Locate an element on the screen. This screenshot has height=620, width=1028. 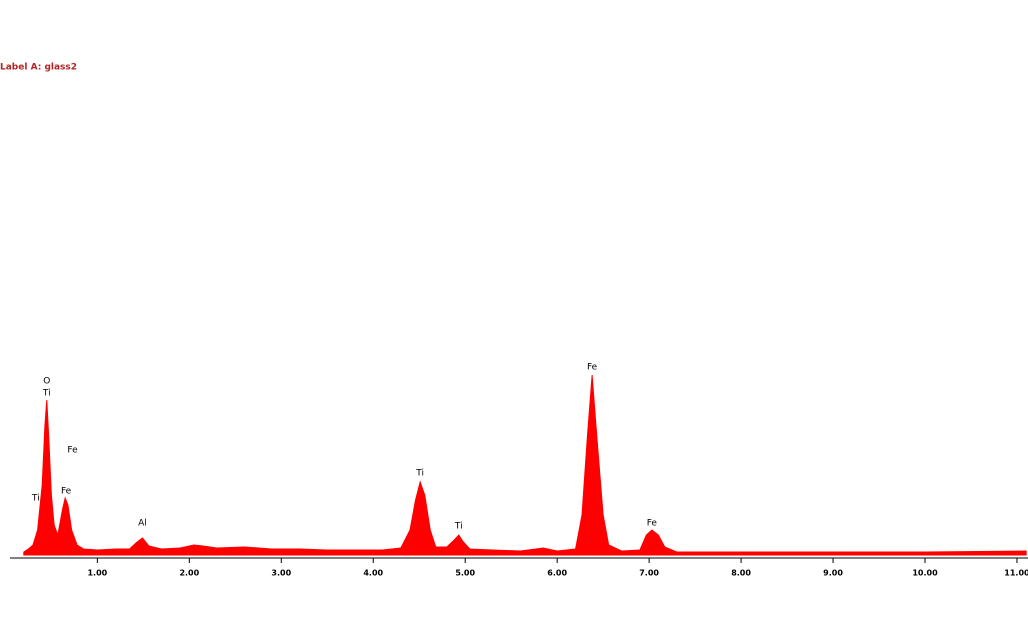
x-tick-label: 8.00 is located at coordinates (741, 573).